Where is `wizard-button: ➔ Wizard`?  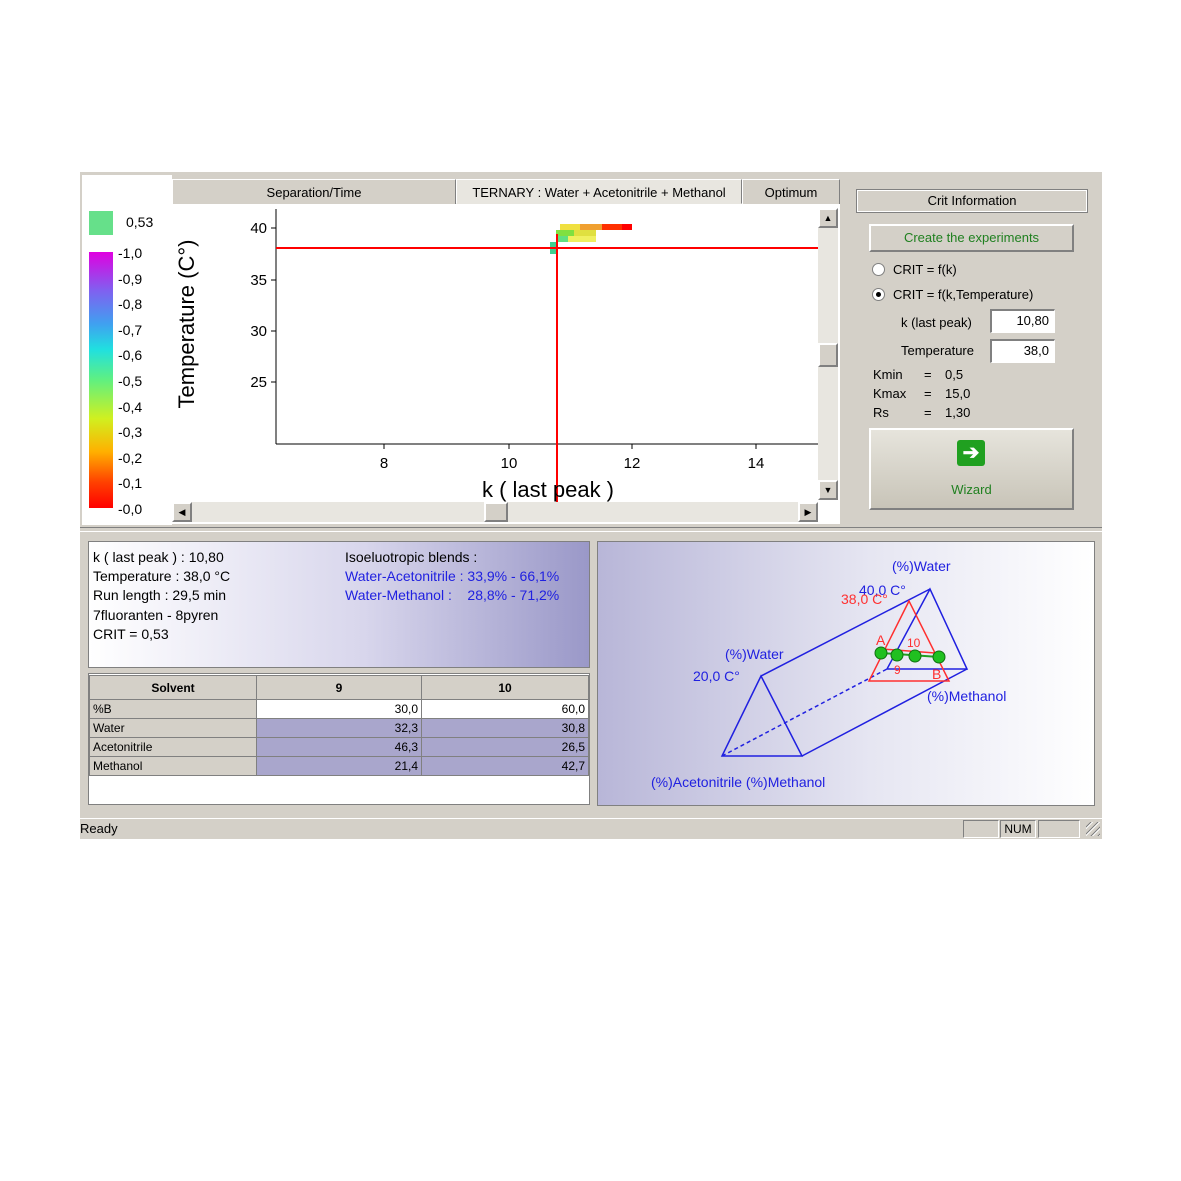
wizard-button: ➔ Wizard is located at coordinates (971, 469).